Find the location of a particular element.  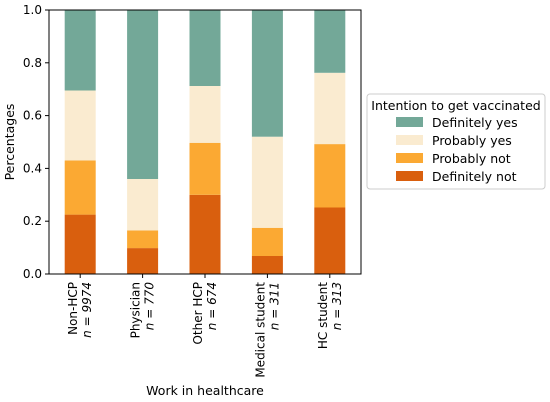

x-tick-label: Other HCP is located at coordinates (198, 313).